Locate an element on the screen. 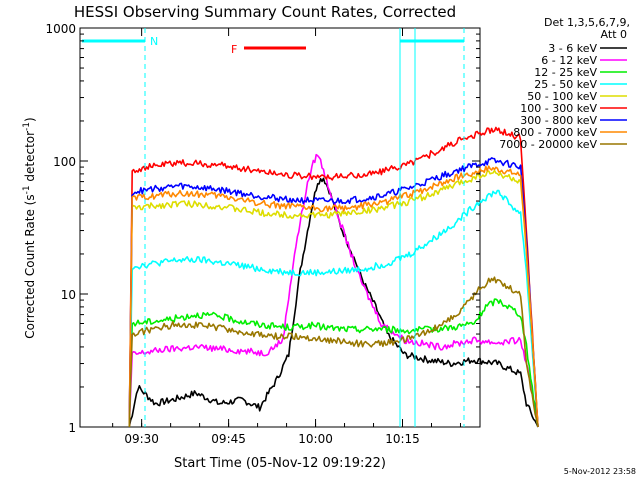  y-axis-label-end: ) is located at coordinates (30, 119).